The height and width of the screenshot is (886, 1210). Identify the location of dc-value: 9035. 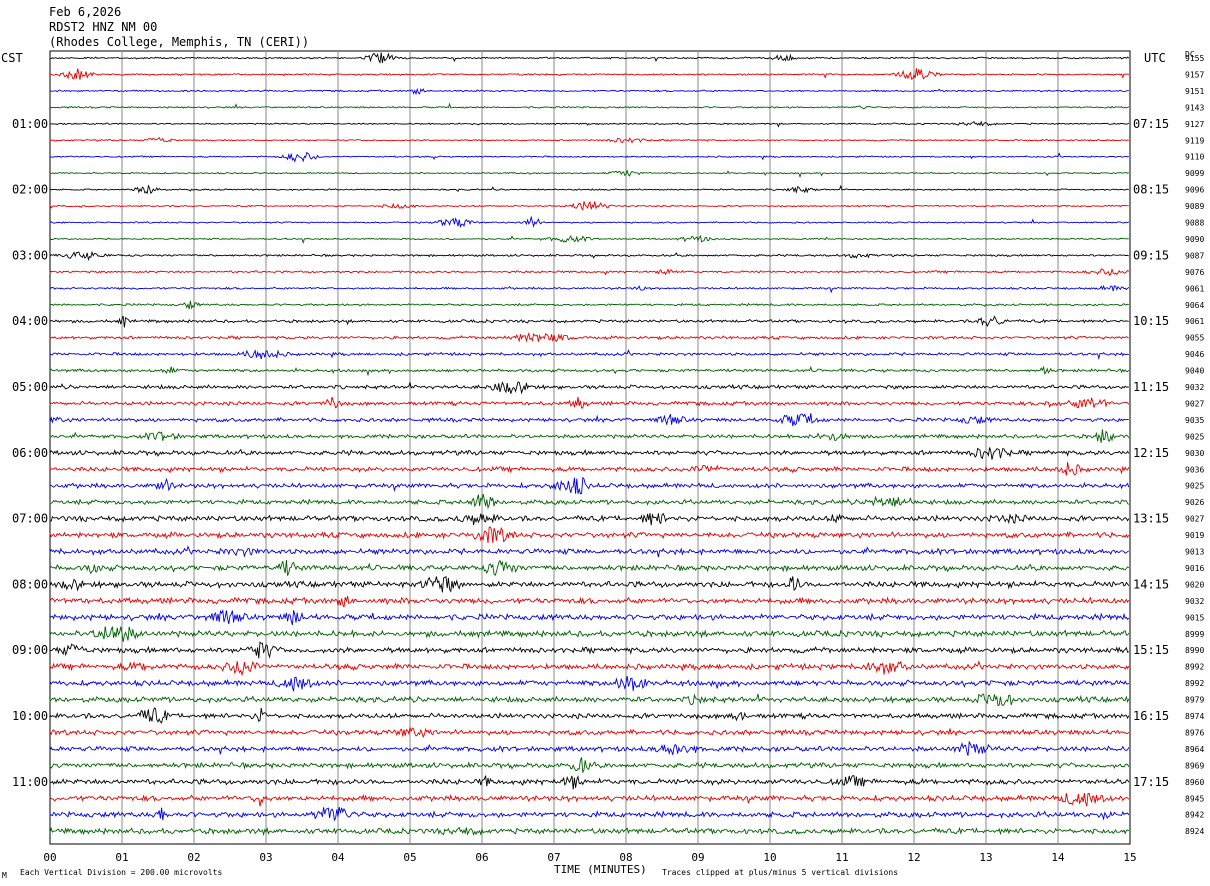
(1194, 420).